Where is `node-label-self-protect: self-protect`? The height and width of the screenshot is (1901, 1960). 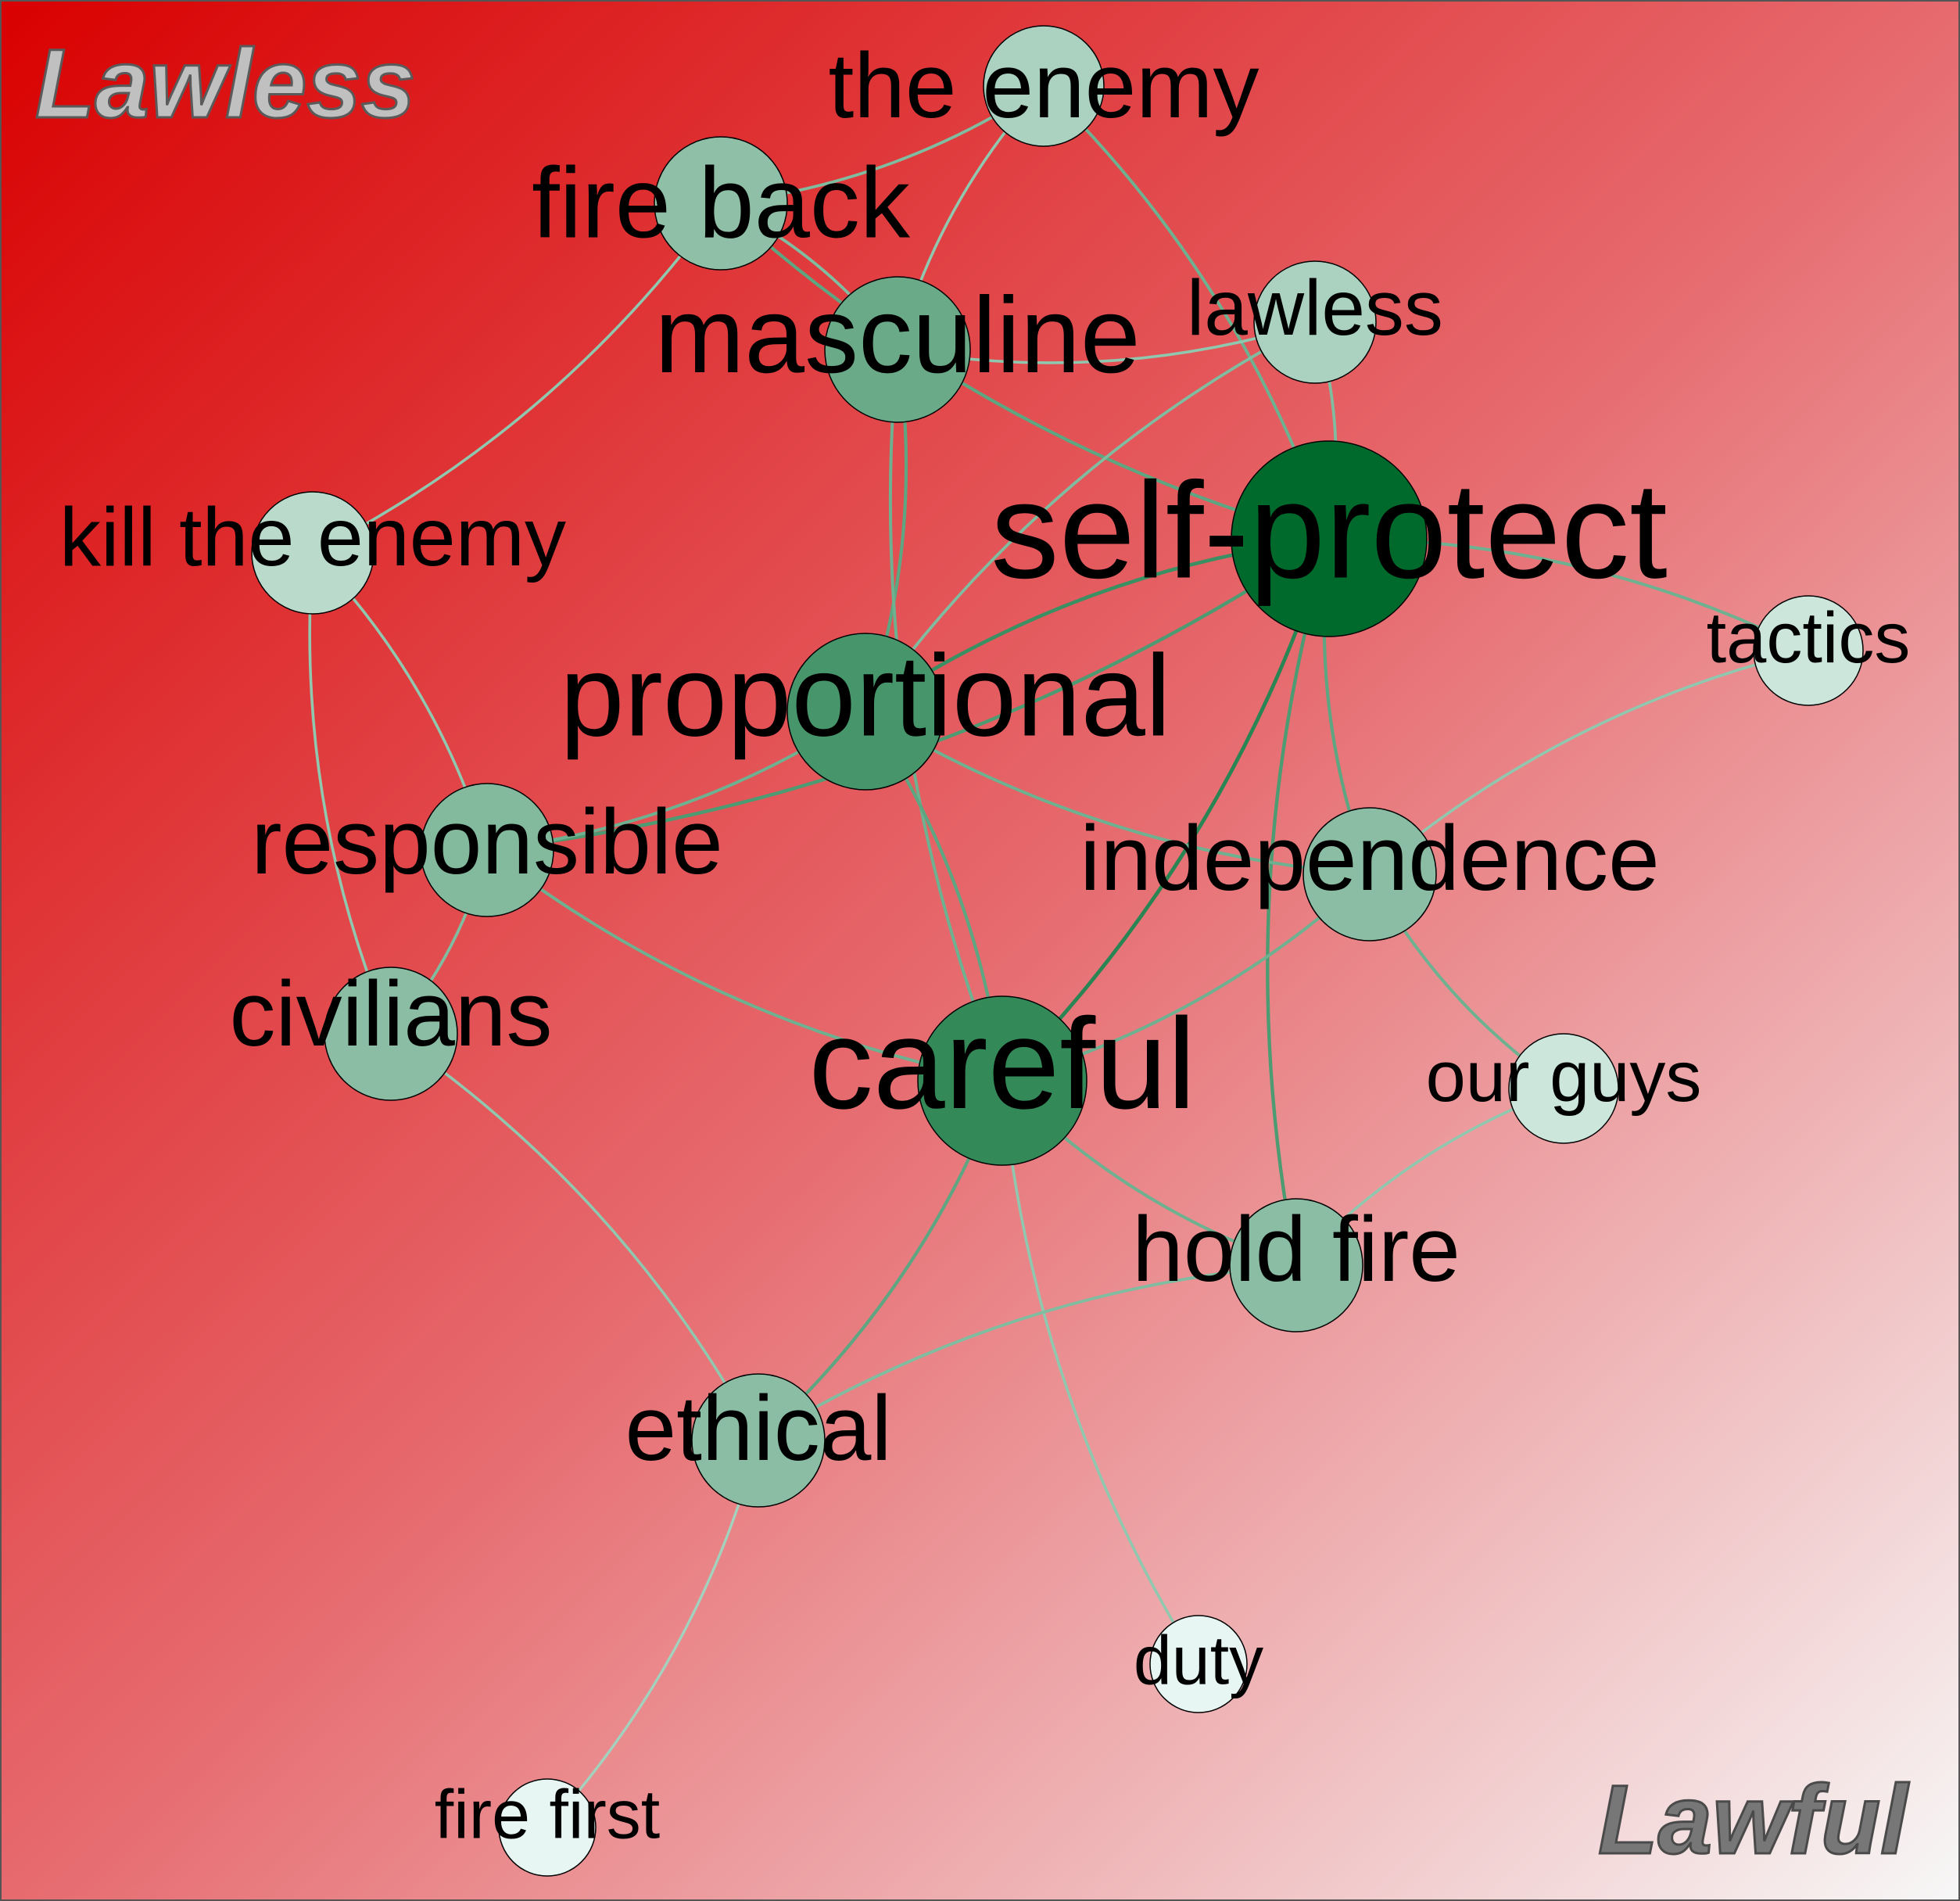 node-label-self-protect: self-protect is located at coordinates (1329, 531).